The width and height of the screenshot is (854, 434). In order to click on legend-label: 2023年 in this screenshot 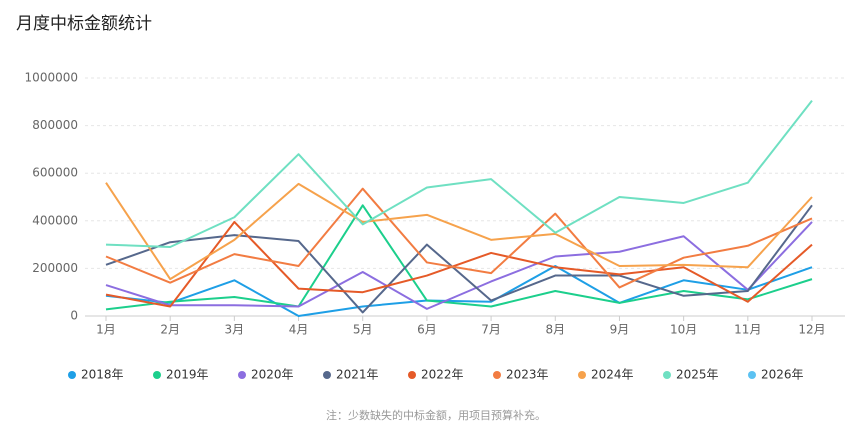, I will do `click(527, 375)`.